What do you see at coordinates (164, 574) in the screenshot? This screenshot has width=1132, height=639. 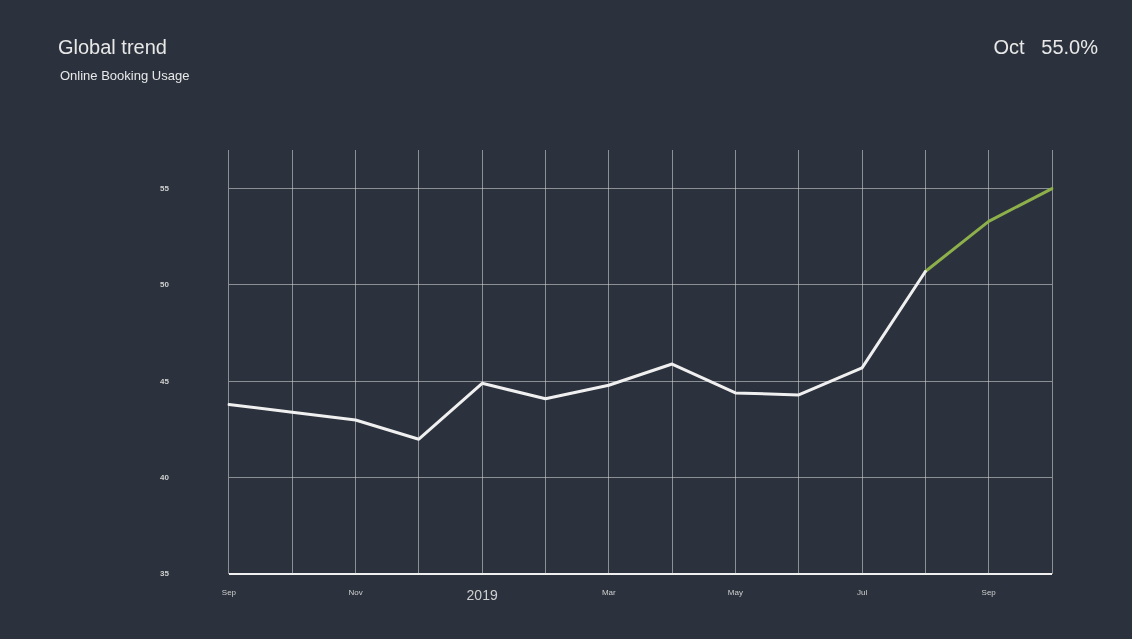 I see `y-tick-label: 35` at bounding box center [164, 574].